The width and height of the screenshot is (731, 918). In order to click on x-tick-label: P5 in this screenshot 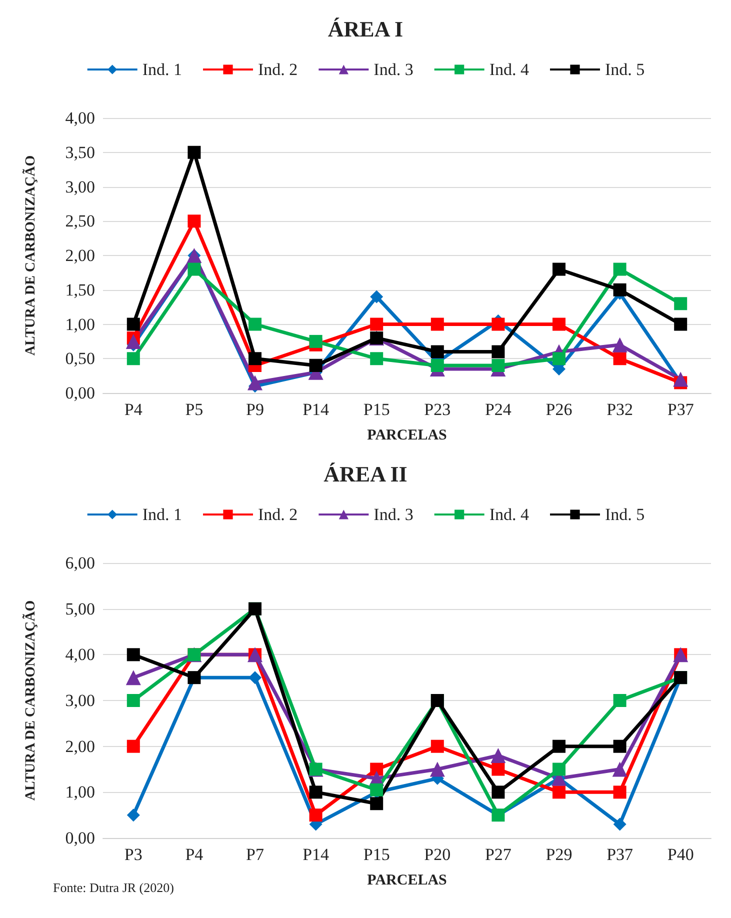, I will do `click(194, 409)`.